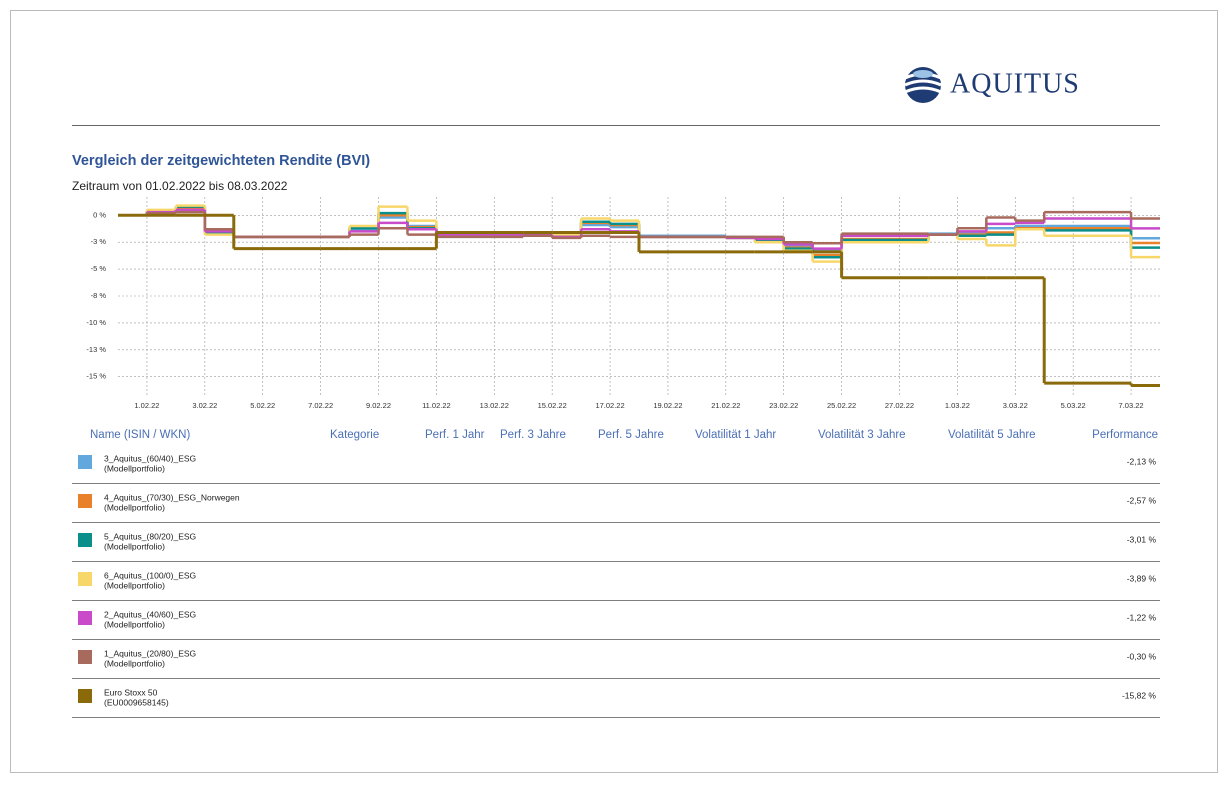 This screenshot has height=786, width=1229. What do you see at coordinates (1142, 461) in the screenshot?
I see `row-performance: -2,13 %` at bounding box center [1142, 461].